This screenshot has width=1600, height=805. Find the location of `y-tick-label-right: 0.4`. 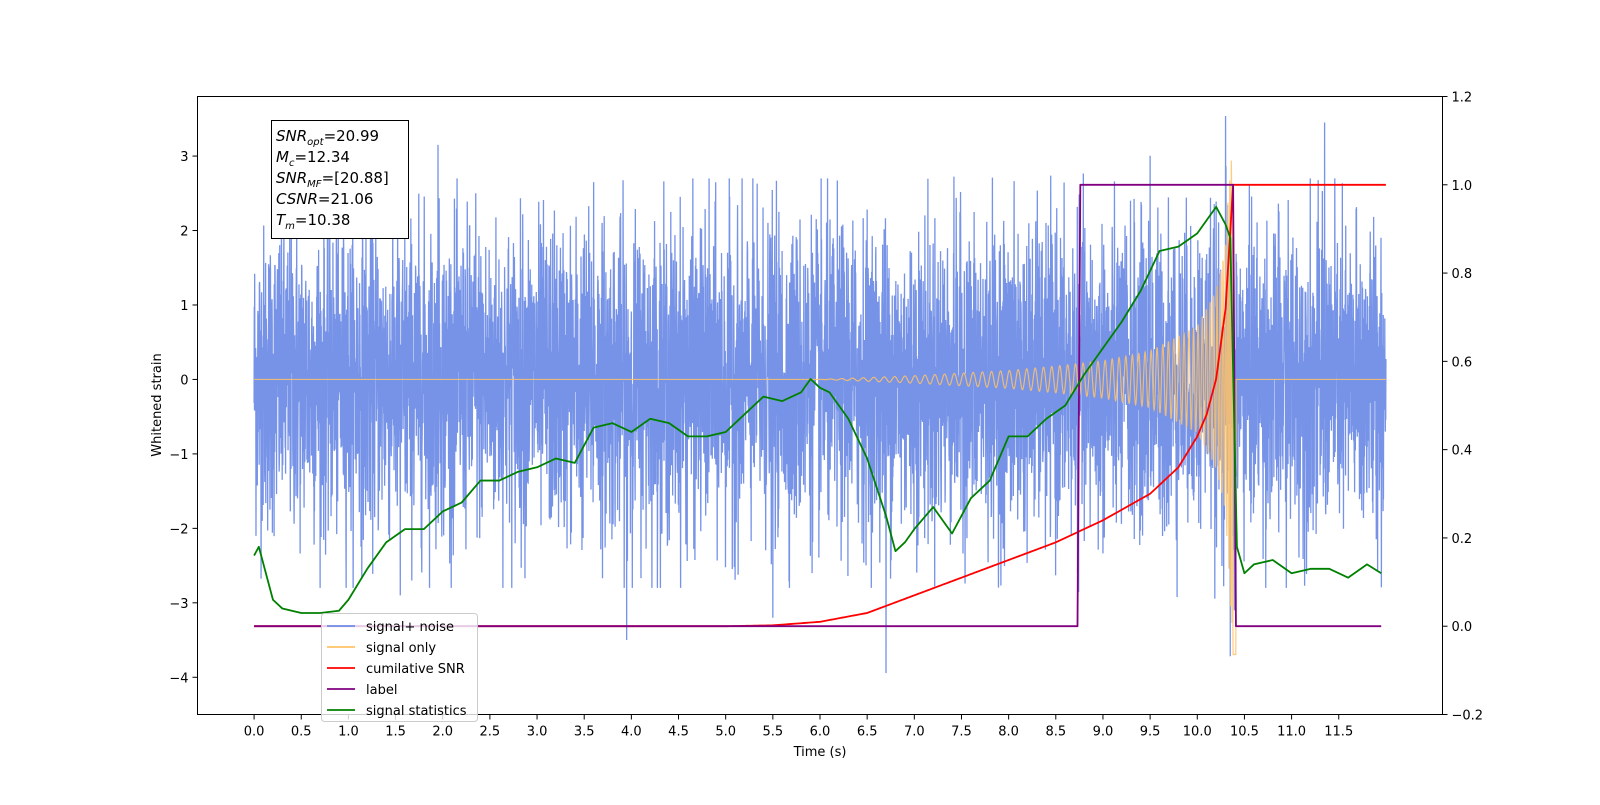

y-tick-label-right: 0.4 is located at coordinates (1462, 451).